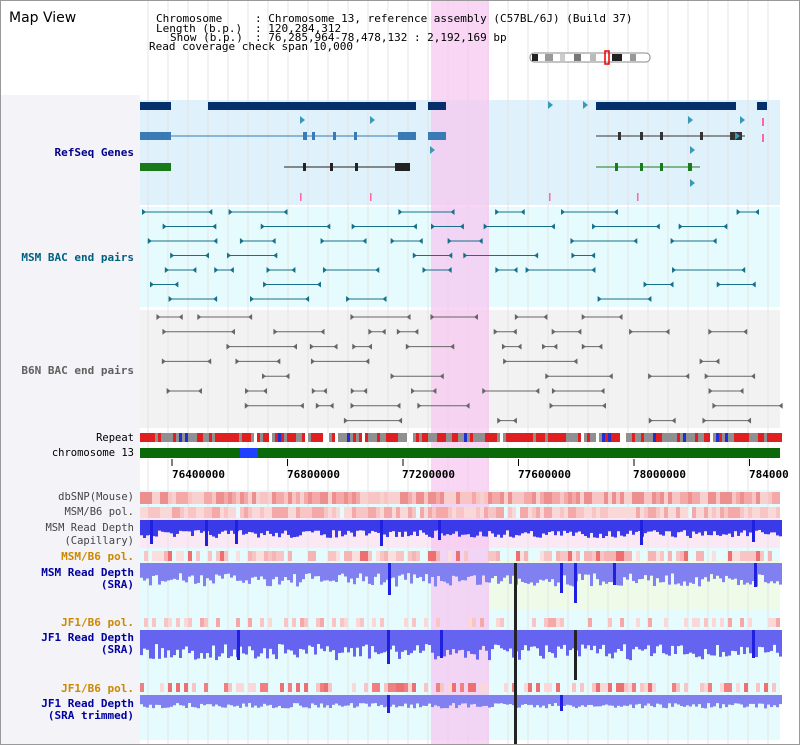 This screenshot has width=800, height=745. Describe the element at coordinates (400, 47) in the screenshot. I see `header-panel` at that location.